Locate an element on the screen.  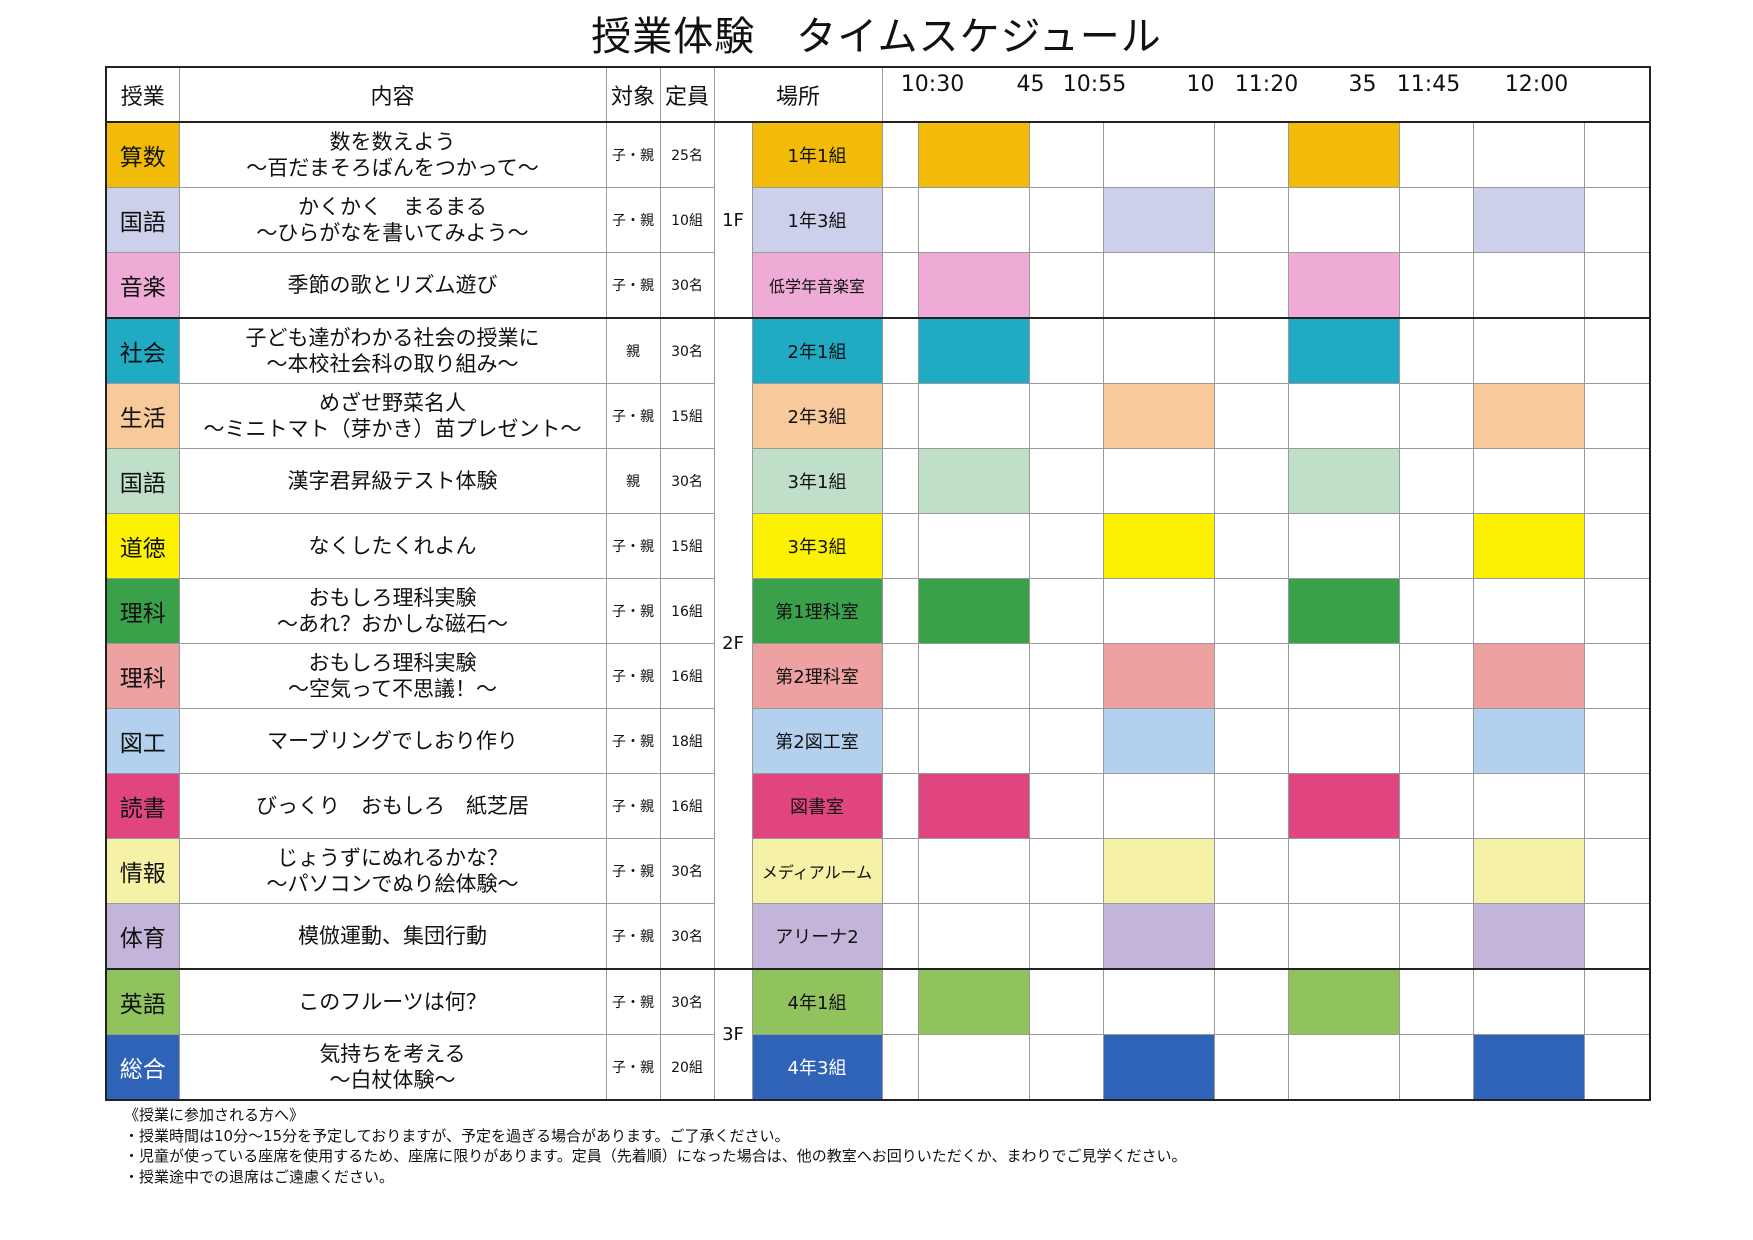
table-row: 音楽 季節の歌とリズム遊び 子・親 30名 低学年音楽室 is located at coordinates (878, 285).